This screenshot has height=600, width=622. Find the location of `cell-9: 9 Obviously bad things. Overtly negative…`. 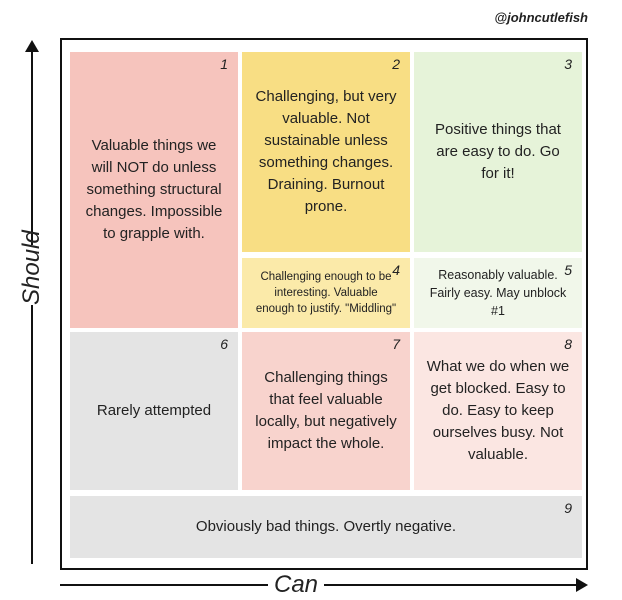

cell-9: 9 Obviously bad things. Overtly negative… is located at coordinates (326, 527).